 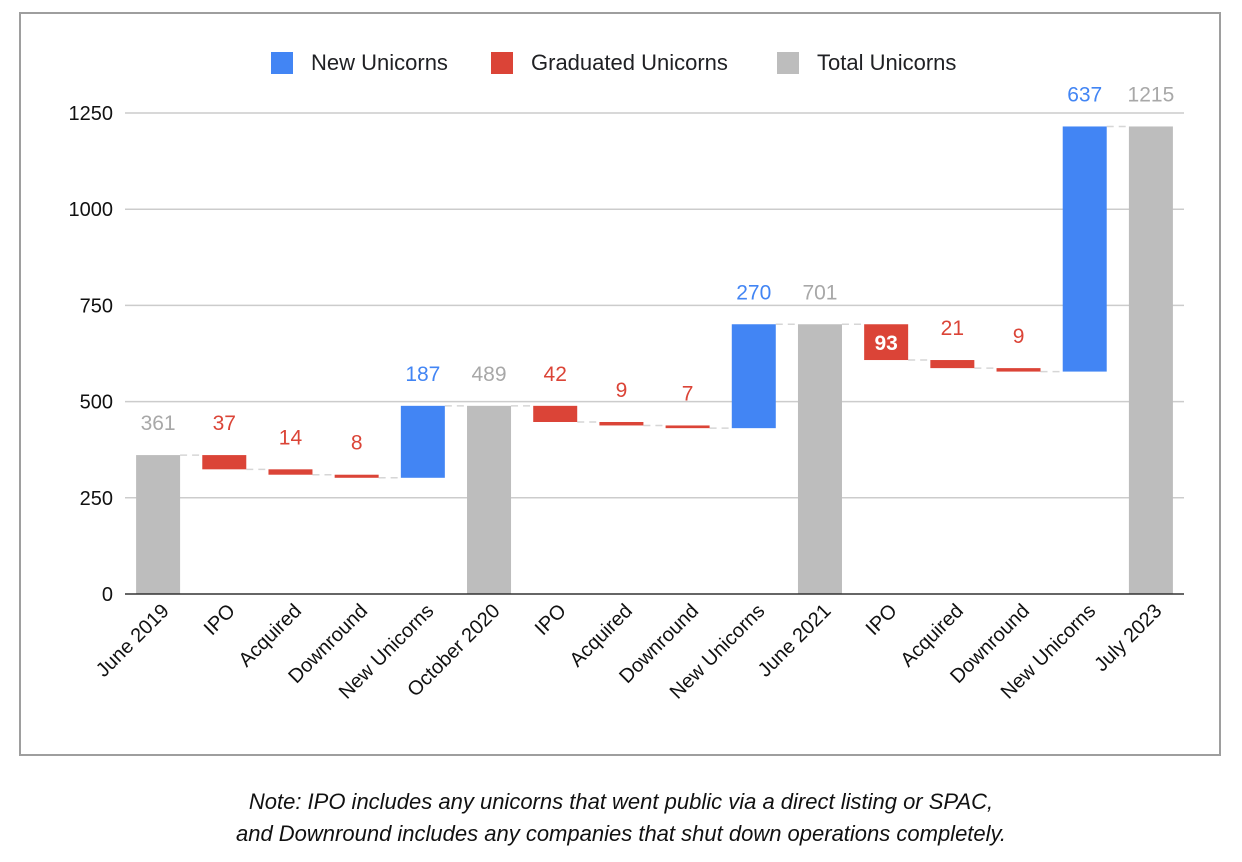 What do you see at coordinates (1128, 638) in the screenshot?
I see `x-category-label: July 2023` at bounding box center [1128, 638].